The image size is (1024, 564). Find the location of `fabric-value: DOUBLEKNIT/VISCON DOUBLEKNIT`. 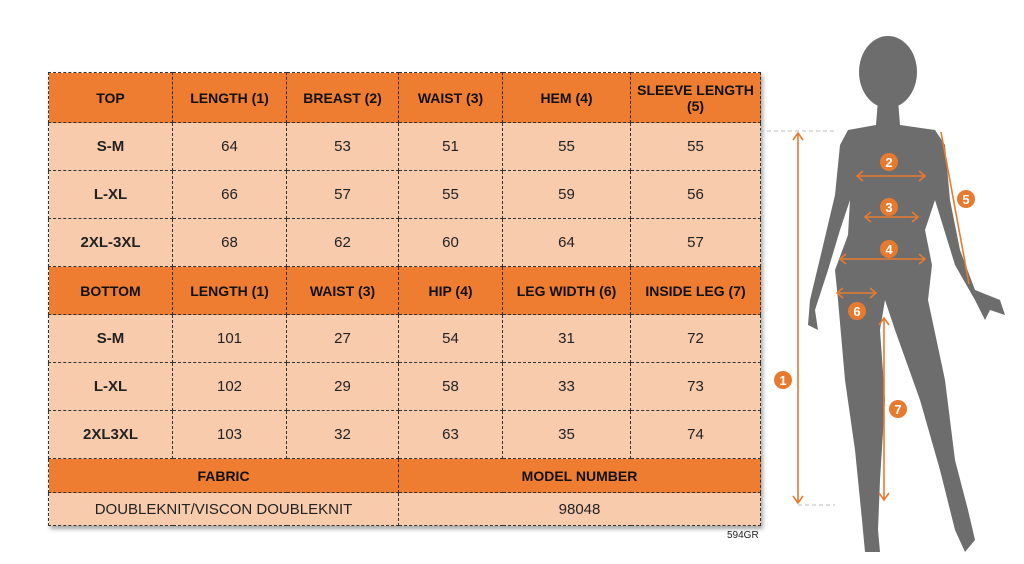

fabric-value: DOUBLEKNIT/VISCON DOUBLEKNIT is located at coordinates (223, 509).